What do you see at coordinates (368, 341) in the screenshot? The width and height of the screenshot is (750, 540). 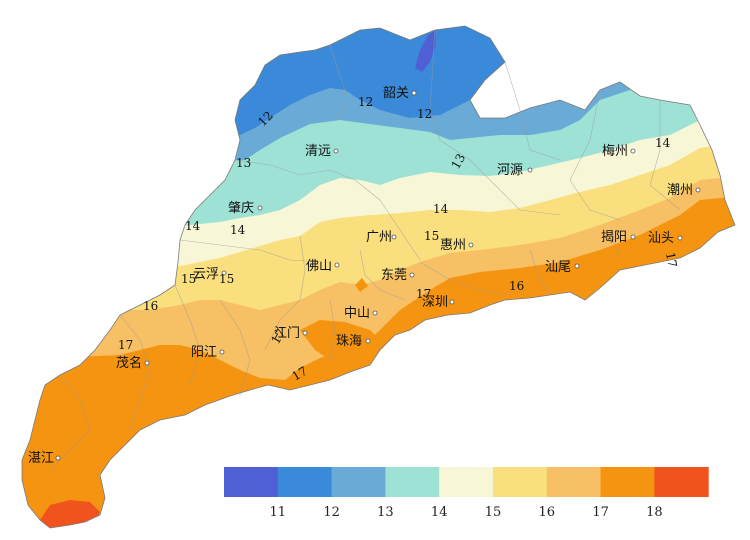 I see `city-dot-zhuhai` at bounding box center [368, 341].